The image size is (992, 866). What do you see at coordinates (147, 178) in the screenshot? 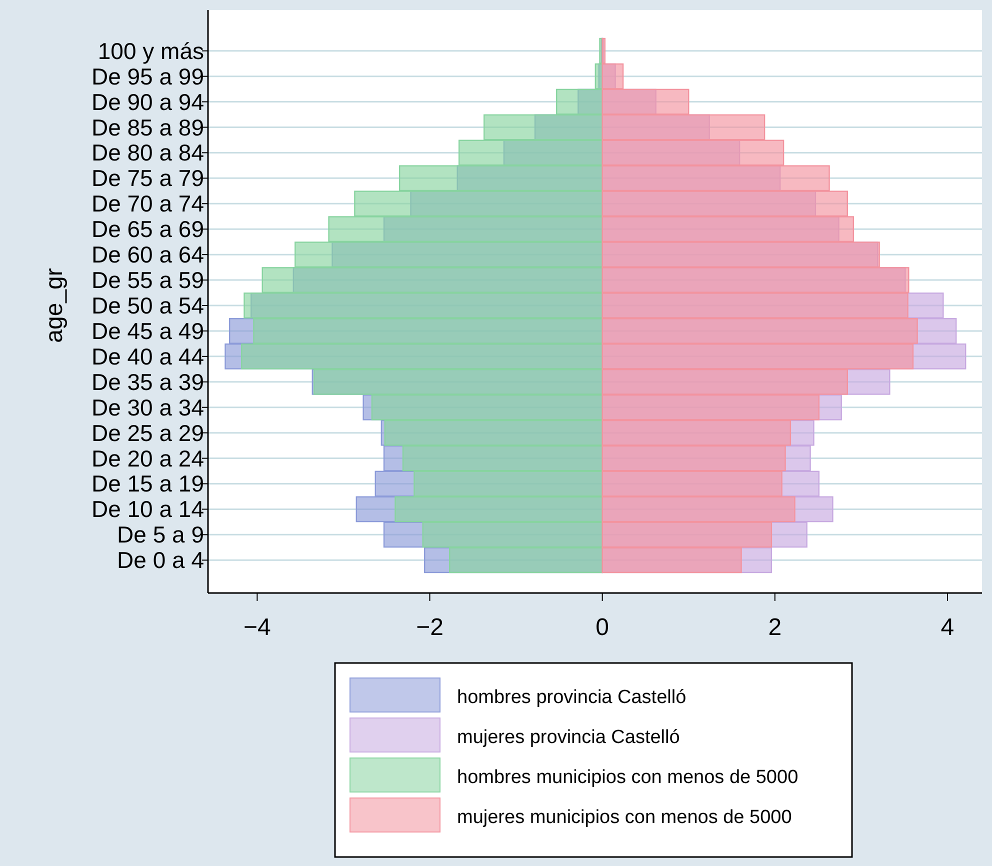
I see `y-tick-label: De 75 a 79` at bounding box center [147, 178].